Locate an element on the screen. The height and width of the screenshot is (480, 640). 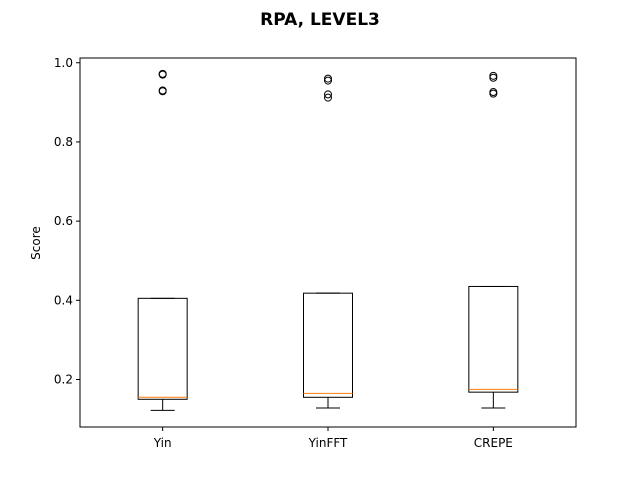
box-group-yin is located at coordinates (162, 240).